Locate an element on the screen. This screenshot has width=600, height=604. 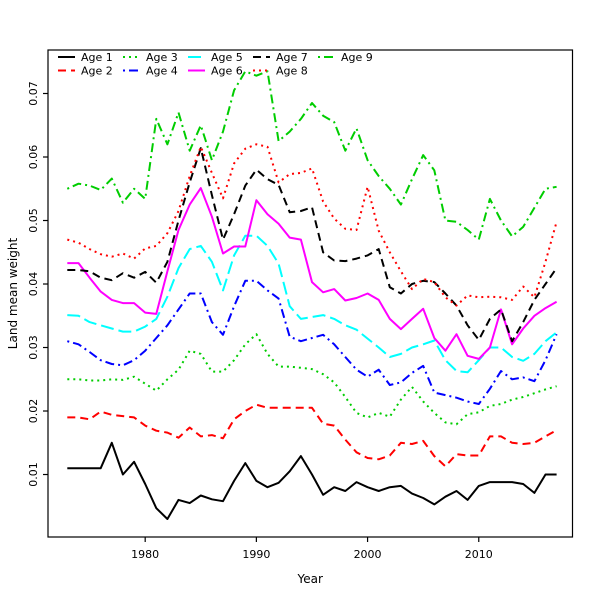
x-tick-label: 1980 is located at coordinates (145, 554).